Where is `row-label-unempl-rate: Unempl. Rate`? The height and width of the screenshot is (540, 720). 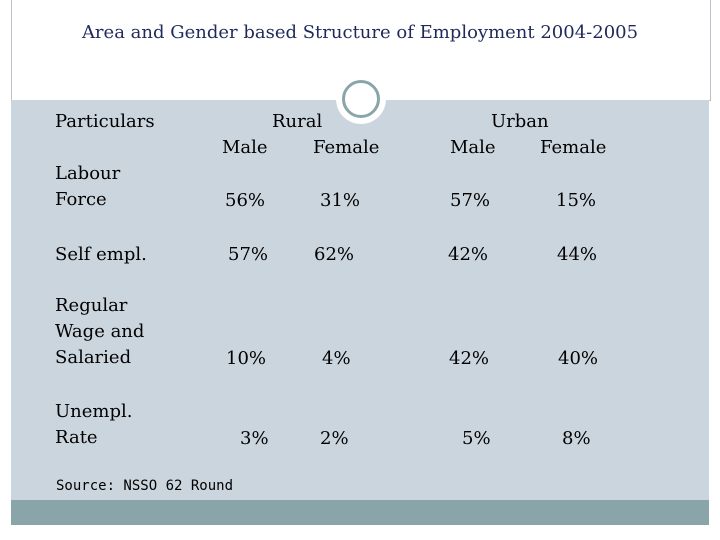 row-label-unempl-rate: Unempl. Rate is located at coordinates (94, 424).